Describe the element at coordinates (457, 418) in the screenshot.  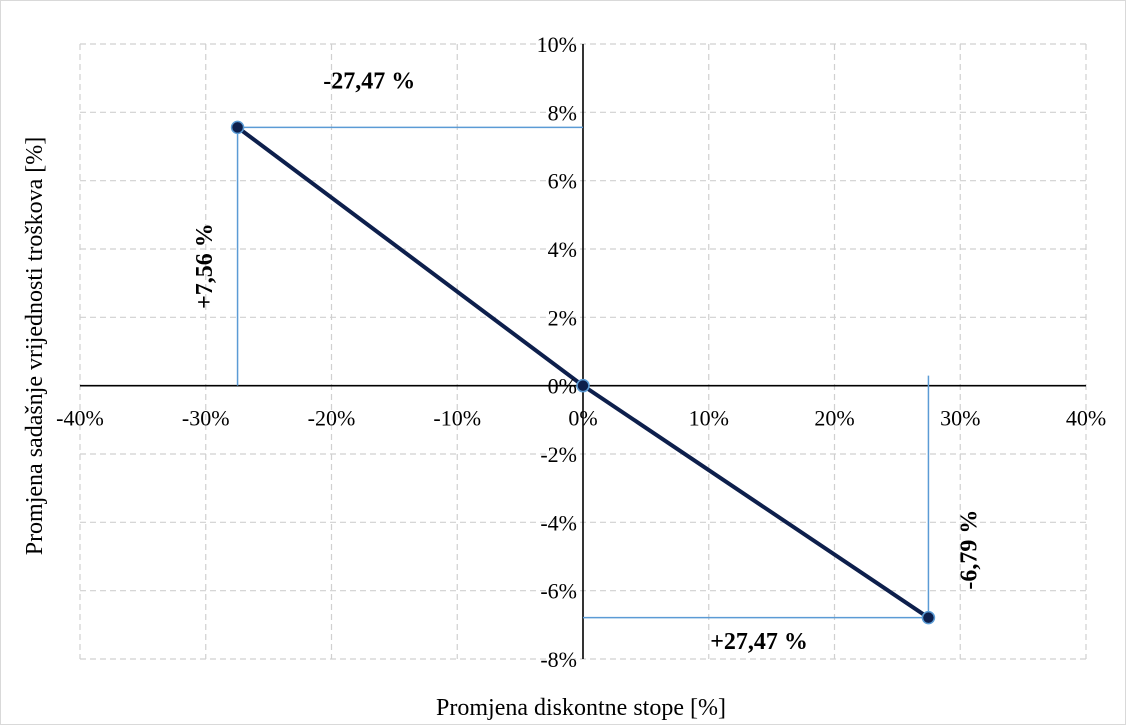
I see `x-tick-label: -10%` at that location.